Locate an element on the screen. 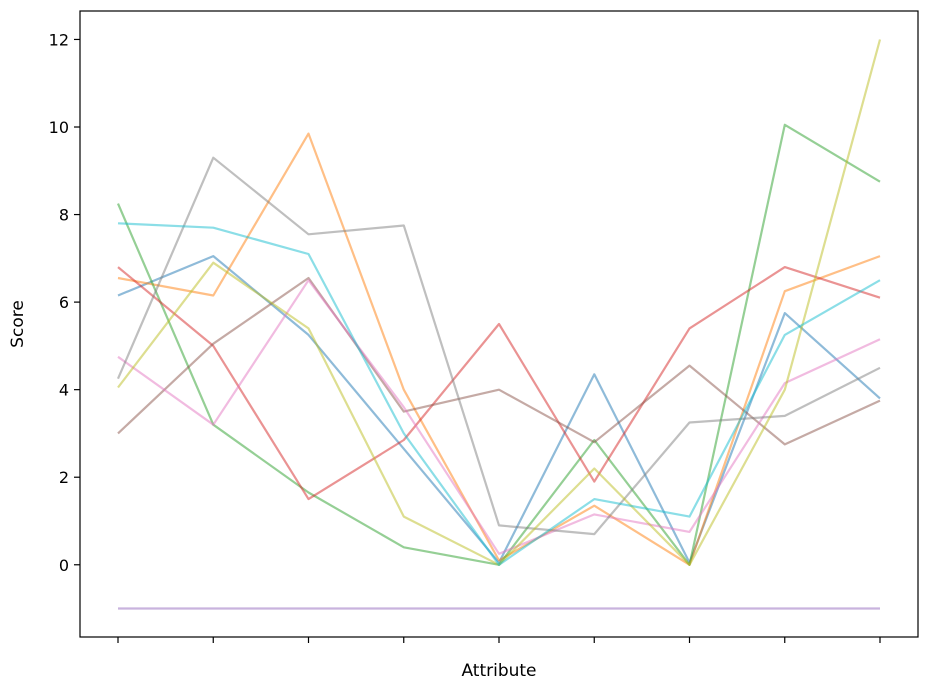 The image size is (933, 690). x-axis-label: Attribute is located at coordinates (498, 671).